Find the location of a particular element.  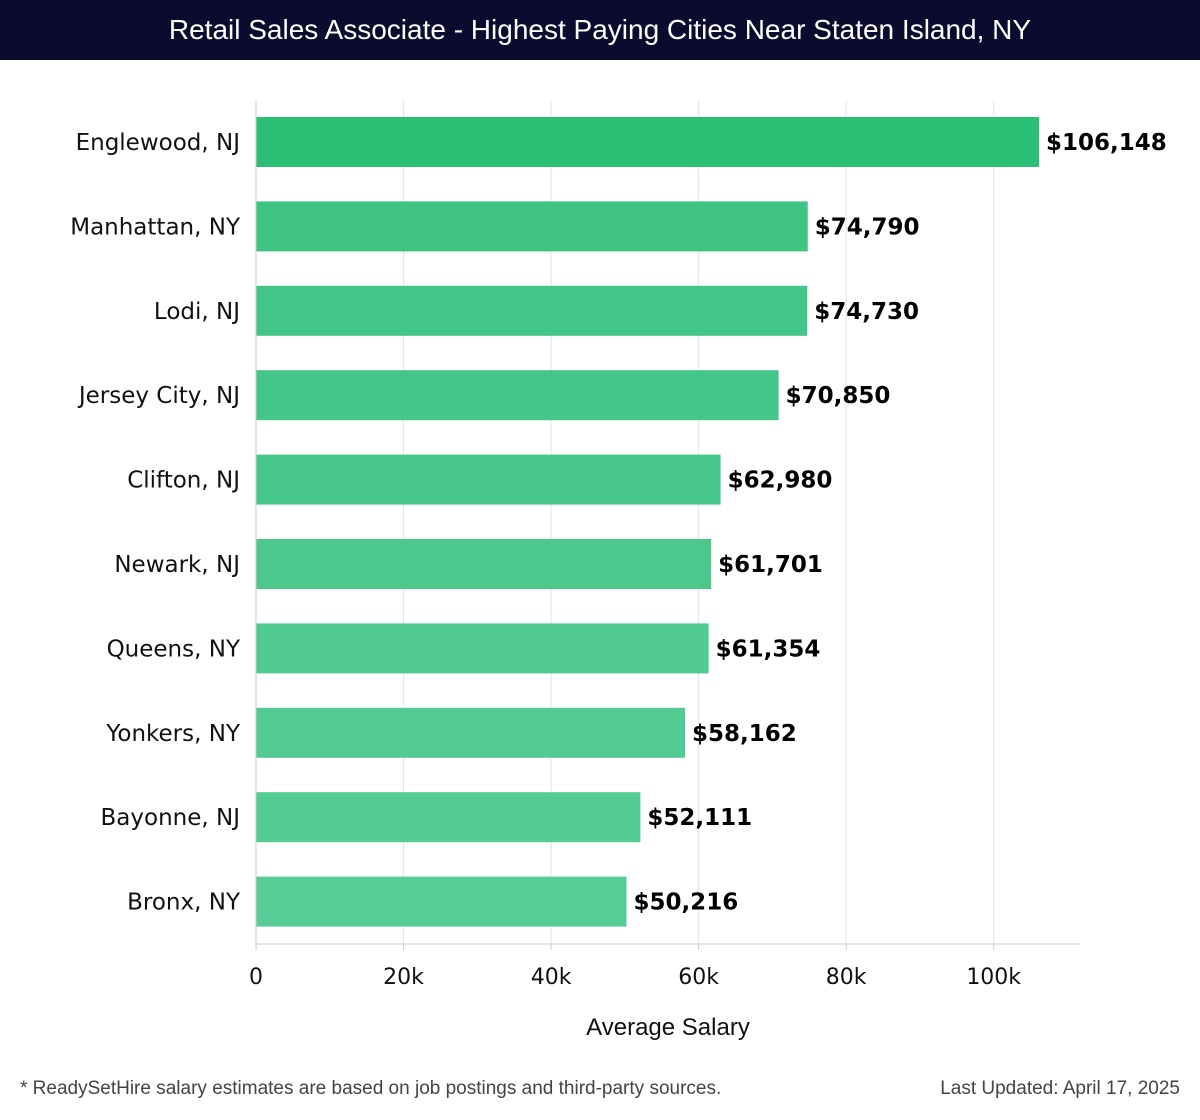

category-label: Jersey City, NJ is located at coordinates (158, 396).